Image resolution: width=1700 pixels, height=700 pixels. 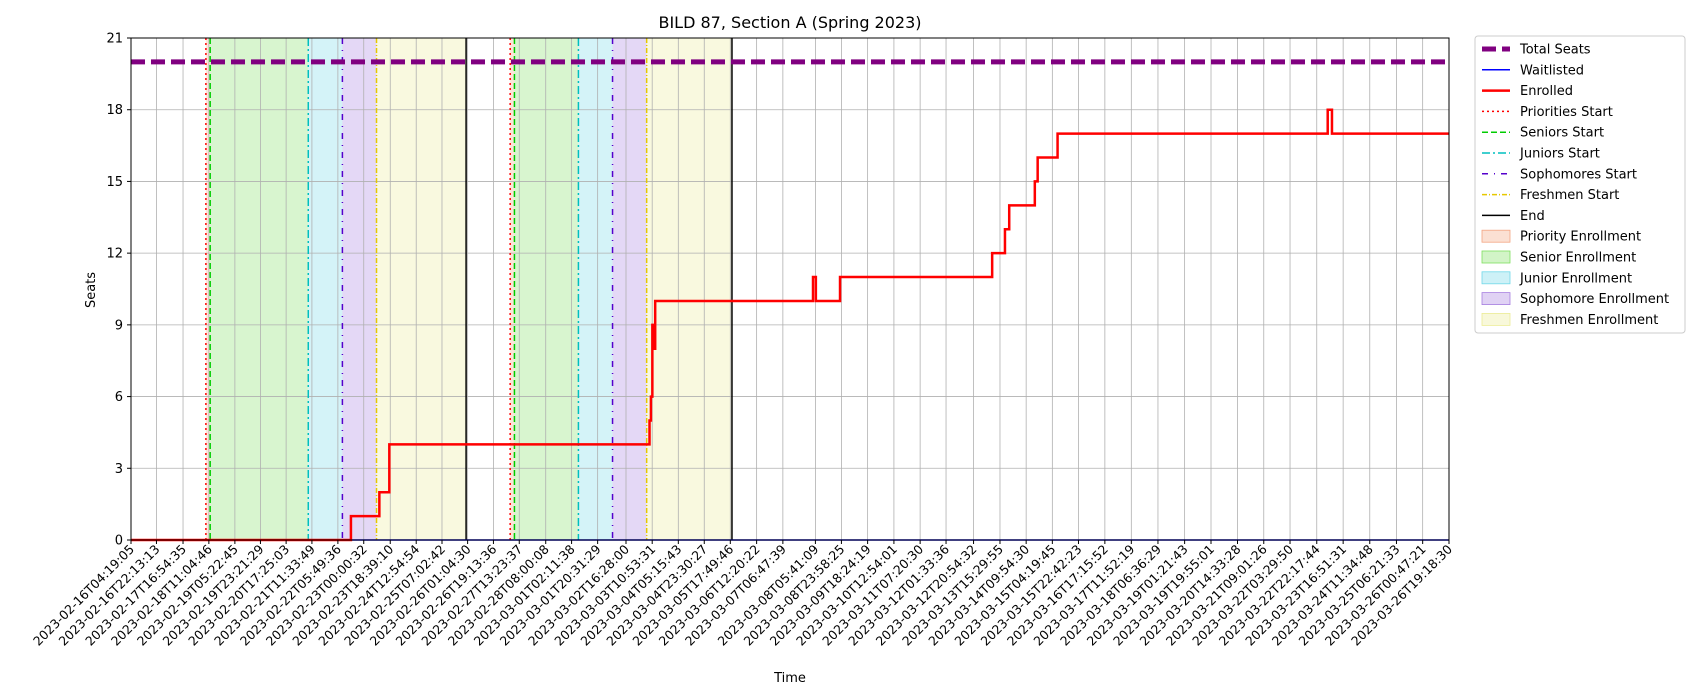 I want to click on legend-label: Senior Enrollment, so click(x=1578, y=258).